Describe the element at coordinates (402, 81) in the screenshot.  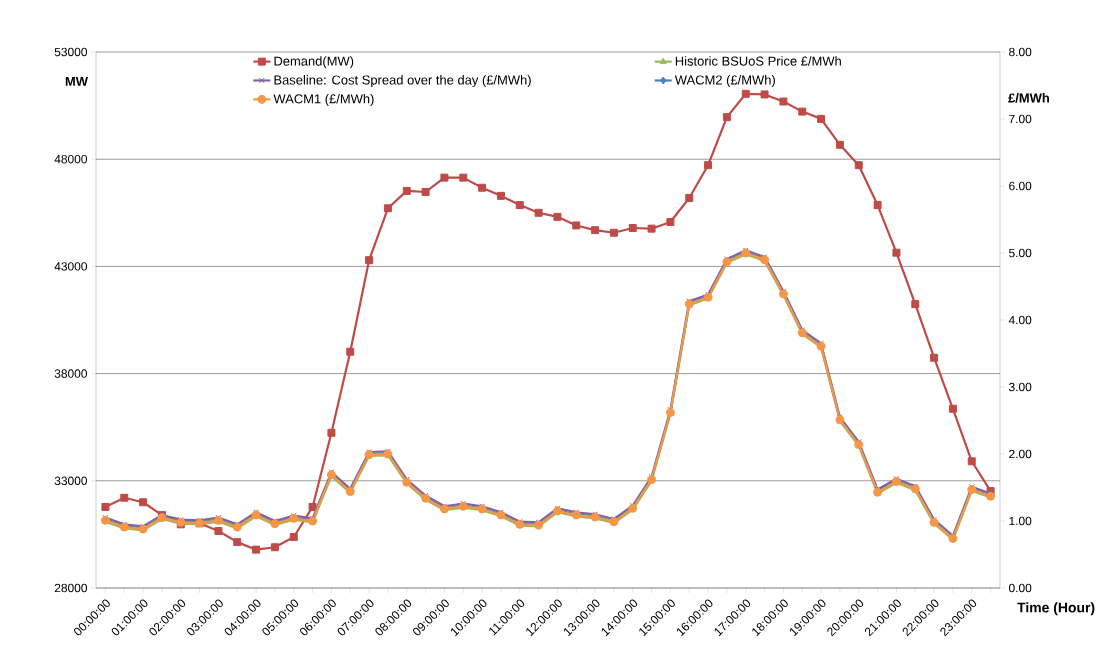
I see `legend-label: Baseline: Cost Spread over the day (£/MWh)` at that location.